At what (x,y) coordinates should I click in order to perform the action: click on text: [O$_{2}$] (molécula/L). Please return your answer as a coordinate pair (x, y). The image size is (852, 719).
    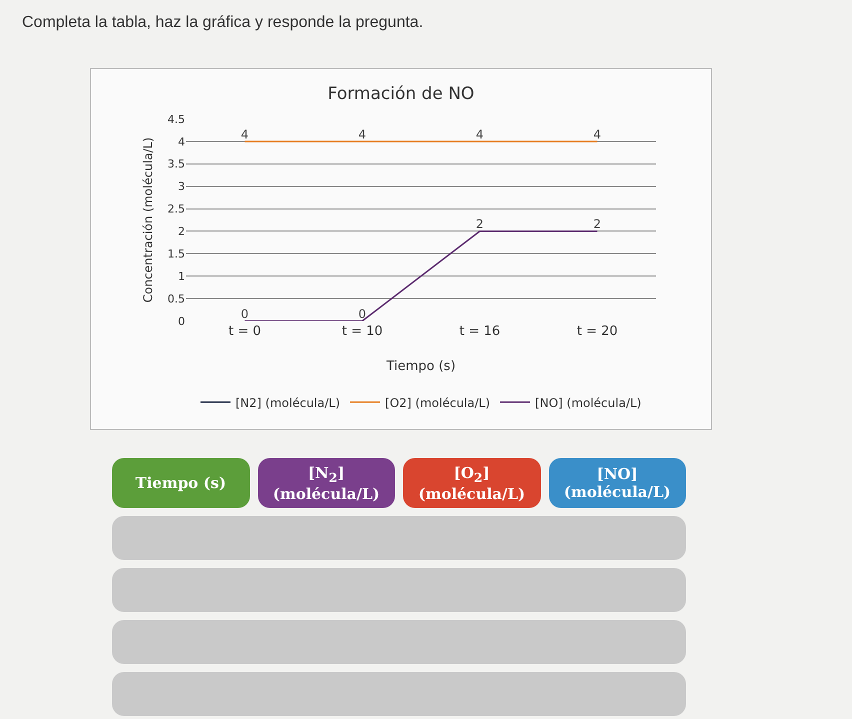
    Looking at the image, I should click on (471, 483).